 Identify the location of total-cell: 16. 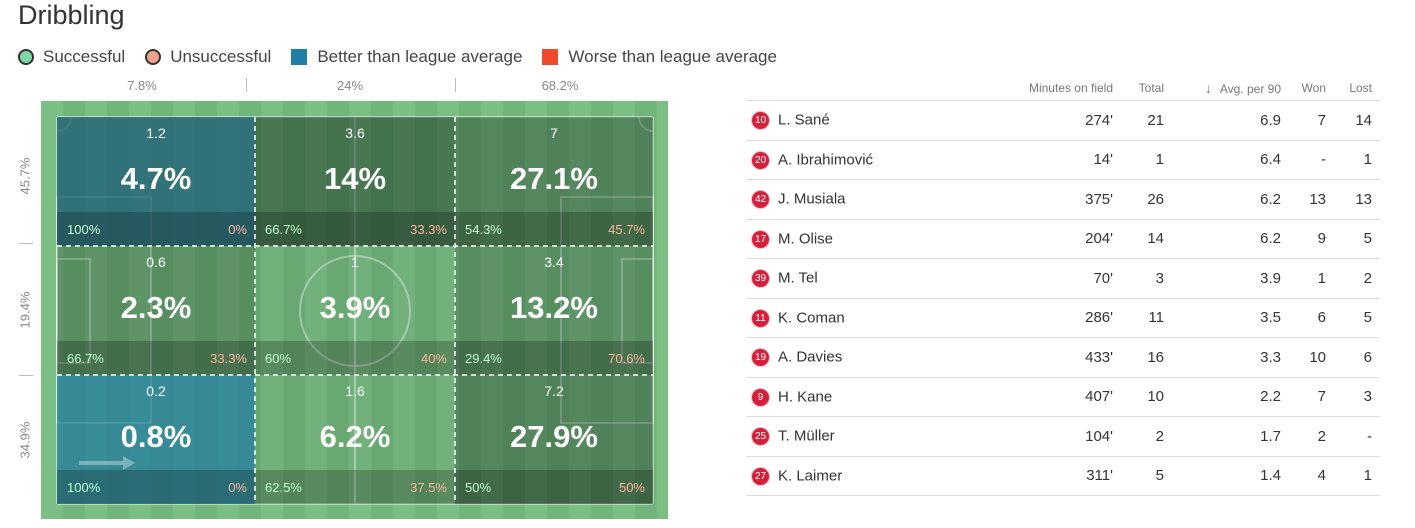
(1146, 357).